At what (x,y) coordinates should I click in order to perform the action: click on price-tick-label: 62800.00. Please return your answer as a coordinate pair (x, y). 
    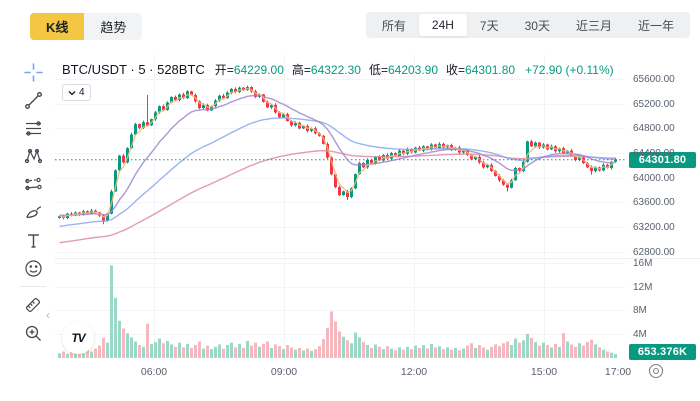
    Looking at the image, I should click on (654, 252).